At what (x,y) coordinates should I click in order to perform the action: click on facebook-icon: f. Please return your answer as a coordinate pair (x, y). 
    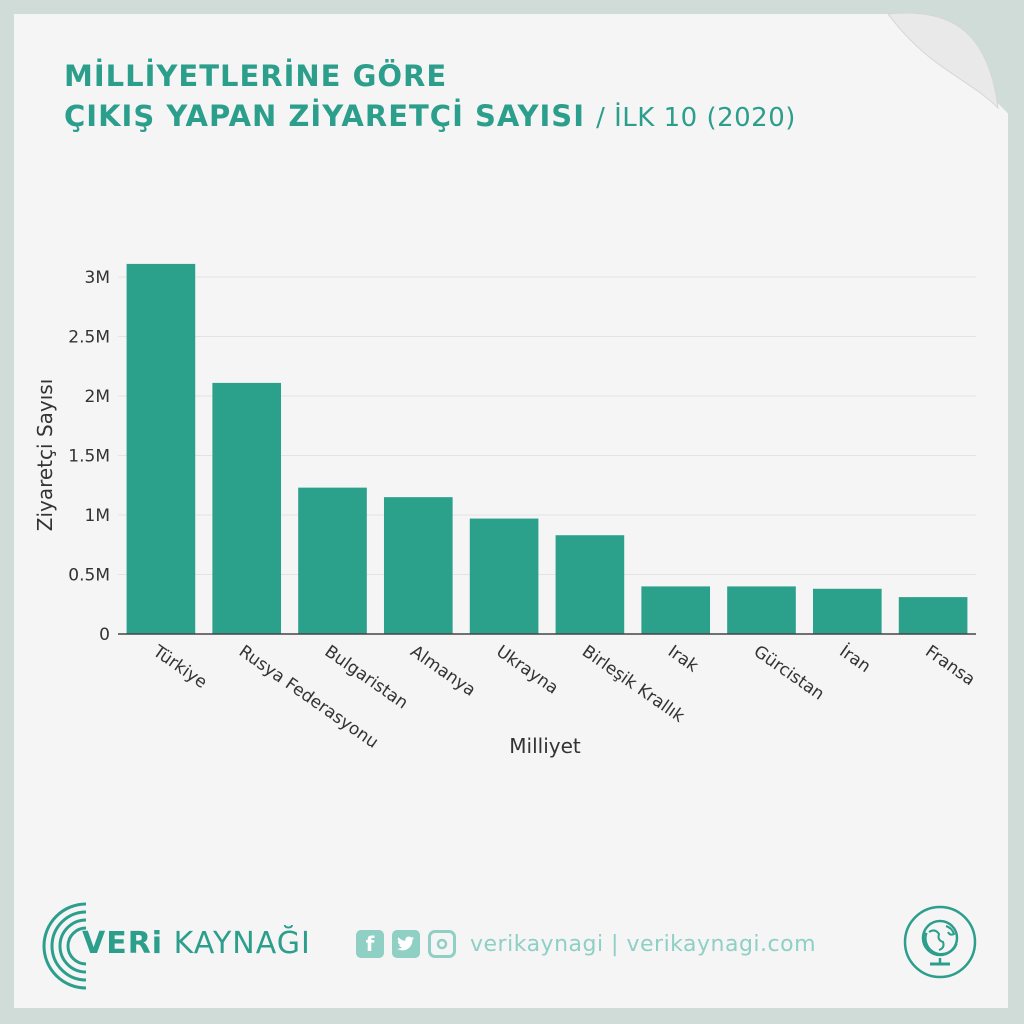
    Looking at the image, I should click on (370, 944).